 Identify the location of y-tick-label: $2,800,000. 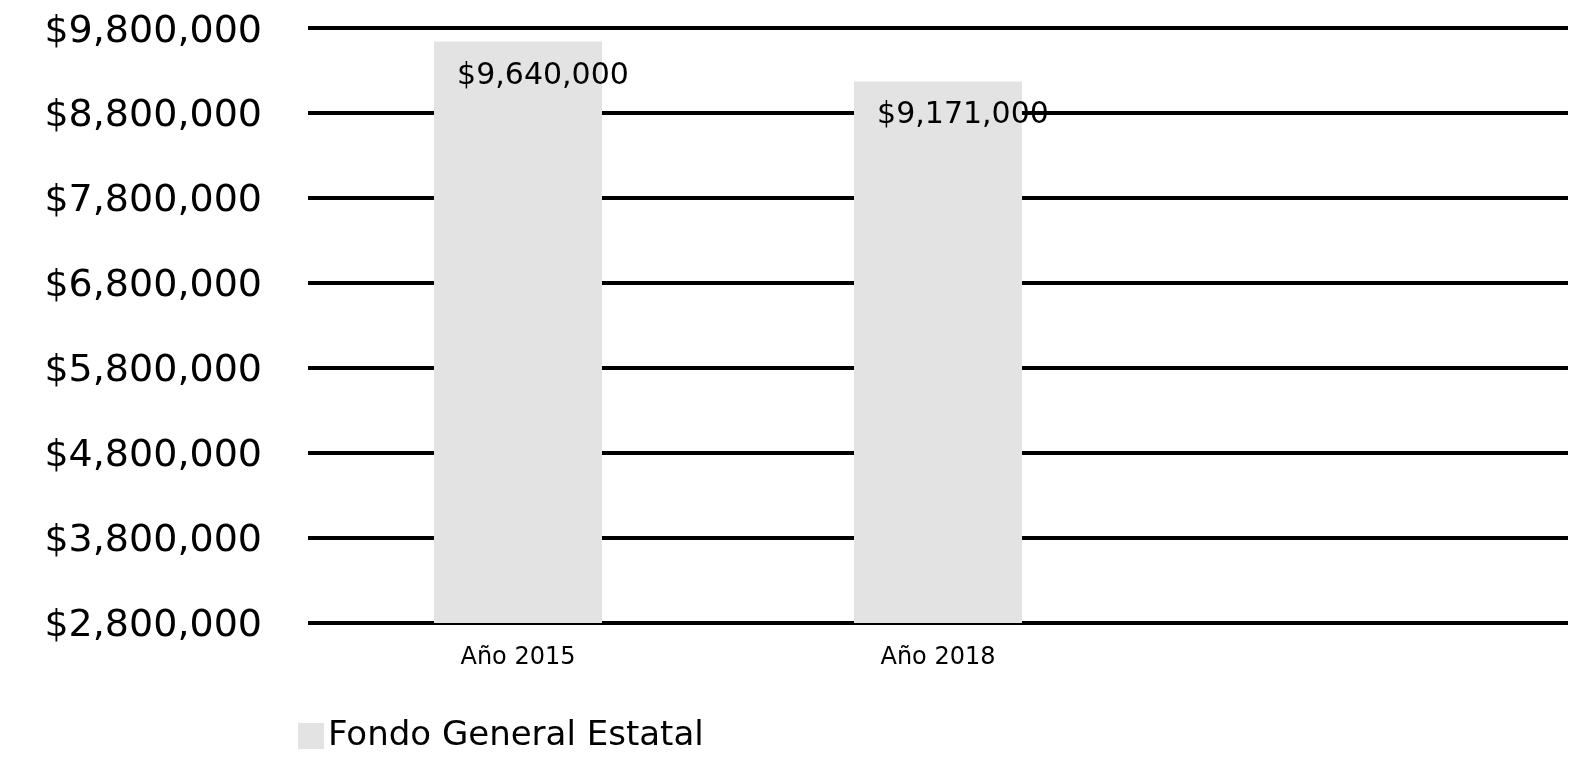
(153, 623).